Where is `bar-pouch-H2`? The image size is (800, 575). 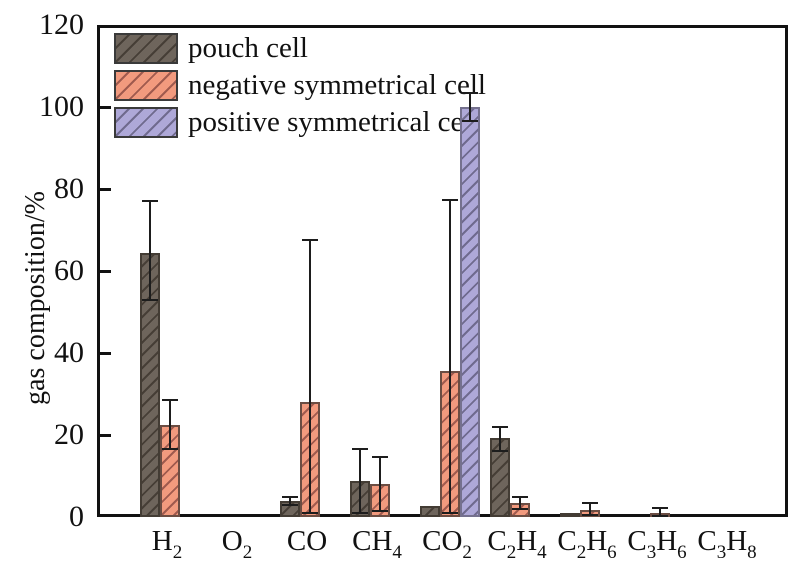 bar-pouch-H2 is located at coordinates (150, 384).